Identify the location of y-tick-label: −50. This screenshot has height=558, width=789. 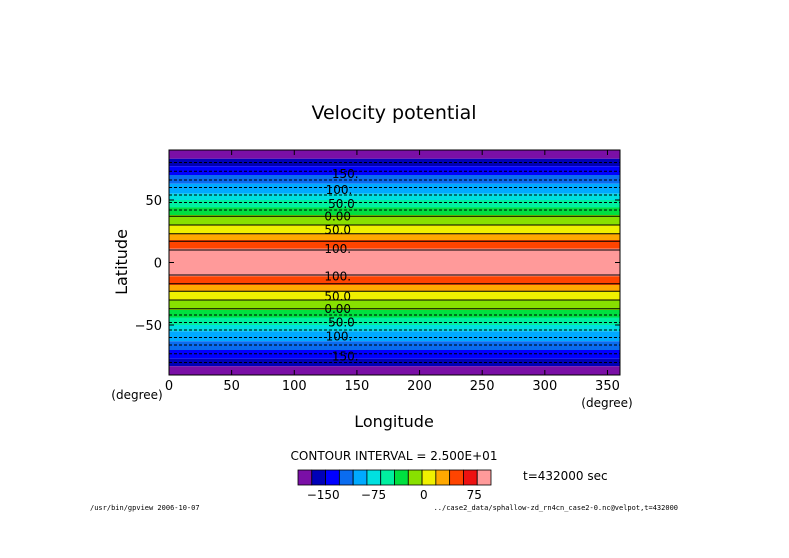
(148, 326).